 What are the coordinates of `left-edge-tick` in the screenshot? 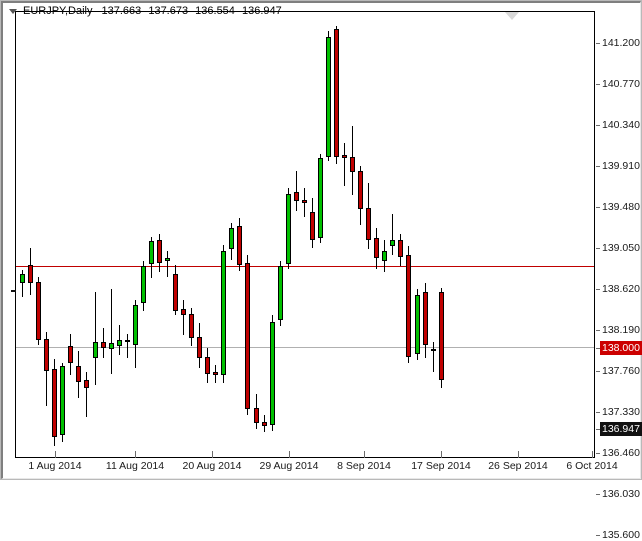 It's located at (13, 291).